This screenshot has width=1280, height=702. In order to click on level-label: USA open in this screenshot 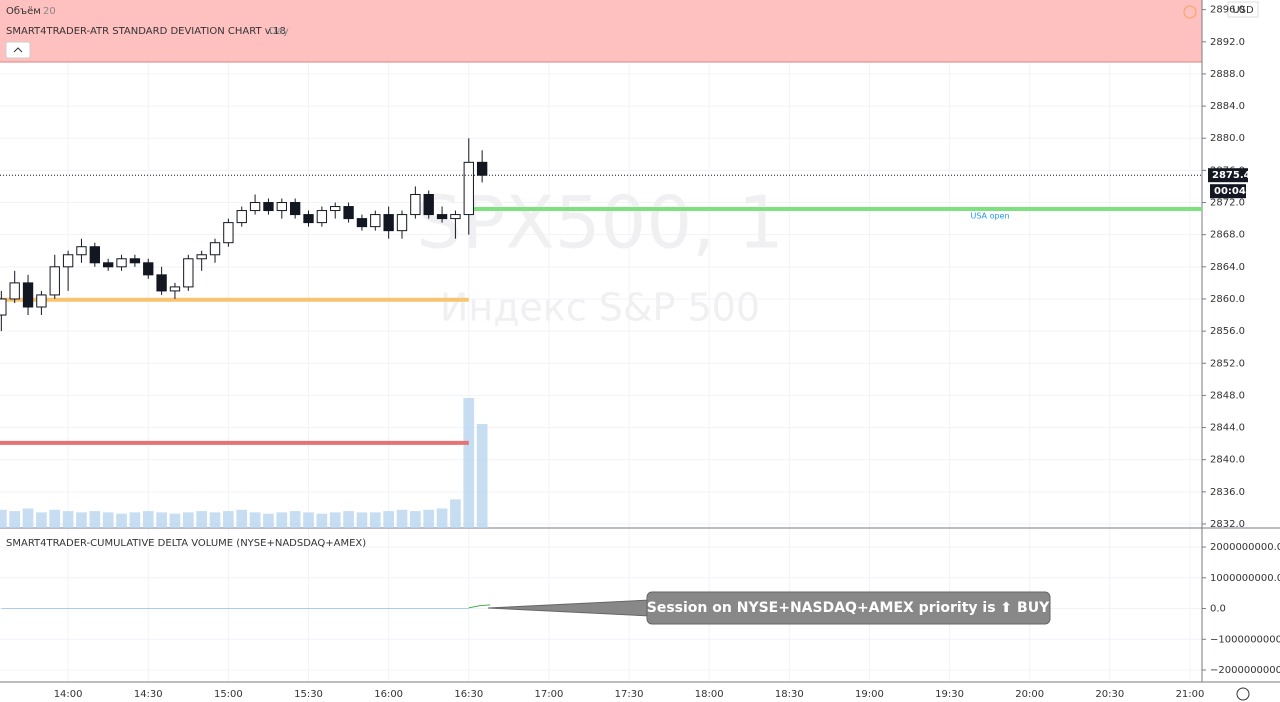, I will do `click(989, 215)`.